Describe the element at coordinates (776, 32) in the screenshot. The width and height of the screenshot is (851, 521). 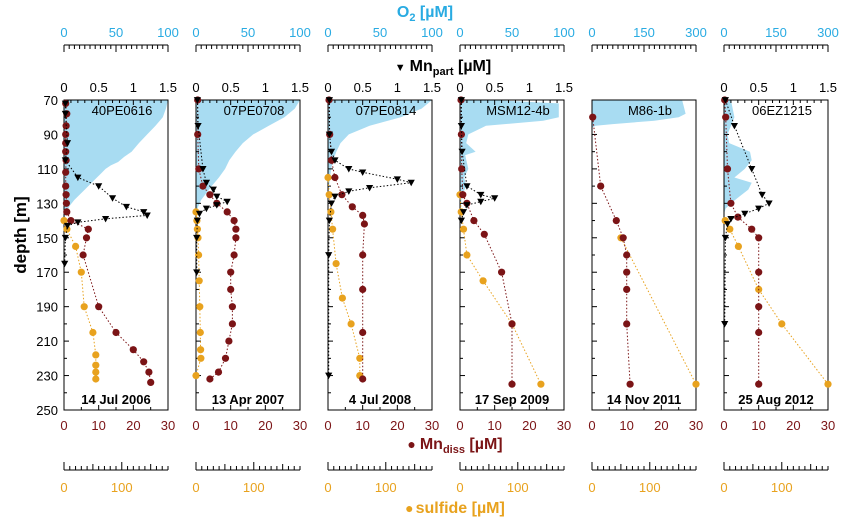
I see `o2-tick-label: 150` at that location.